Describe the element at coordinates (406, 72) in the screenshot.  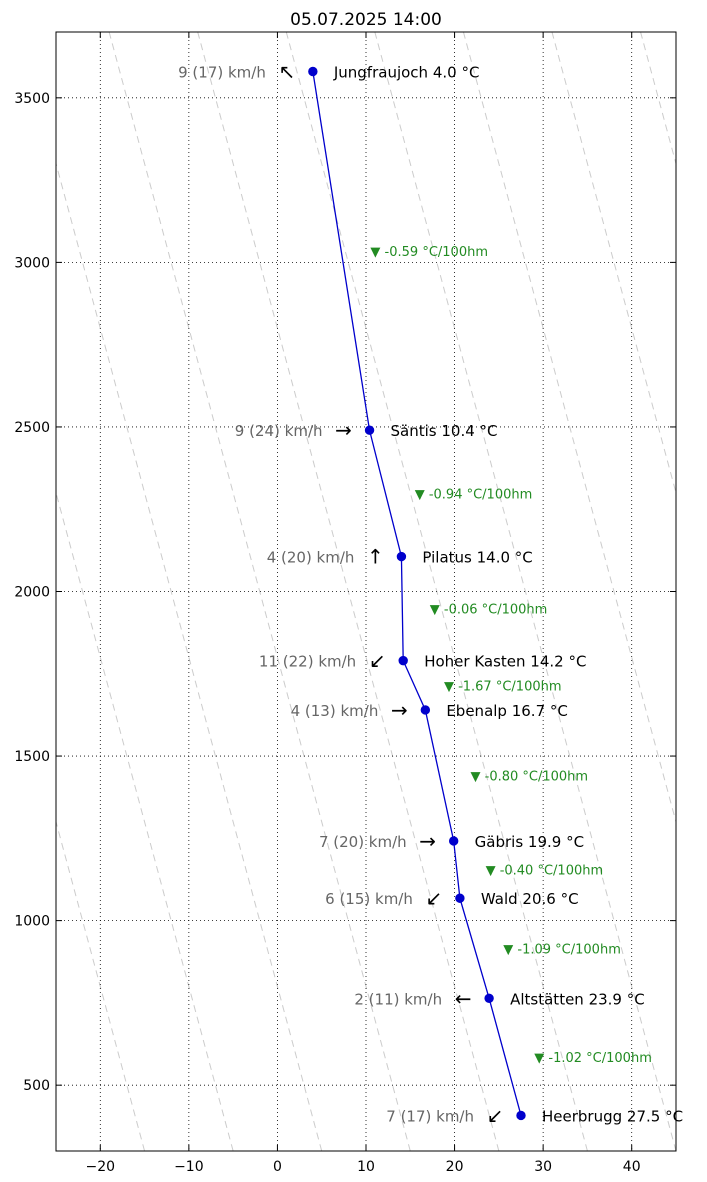
I see `station-label: Jungfraujoch 4.0 °C` at that location.